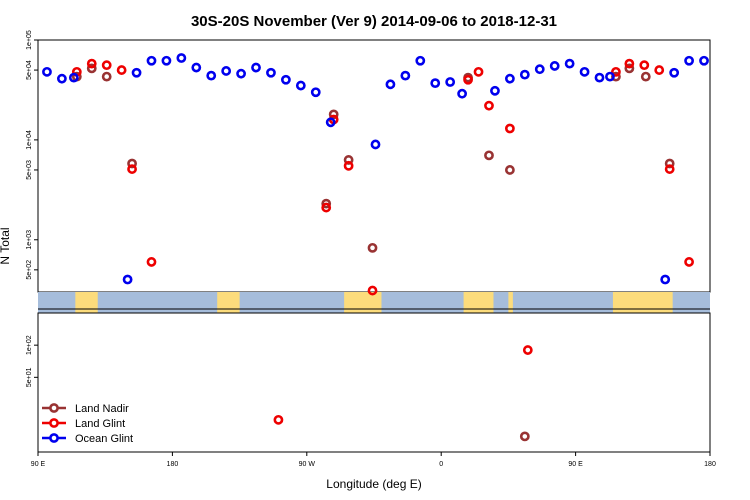 The width and height of the screenshot is (750, 500). What do you see at coordinates (54, 438) in the screenshot?
I see `legend-marker-ocean-glint` at bounding box center [54, 438].